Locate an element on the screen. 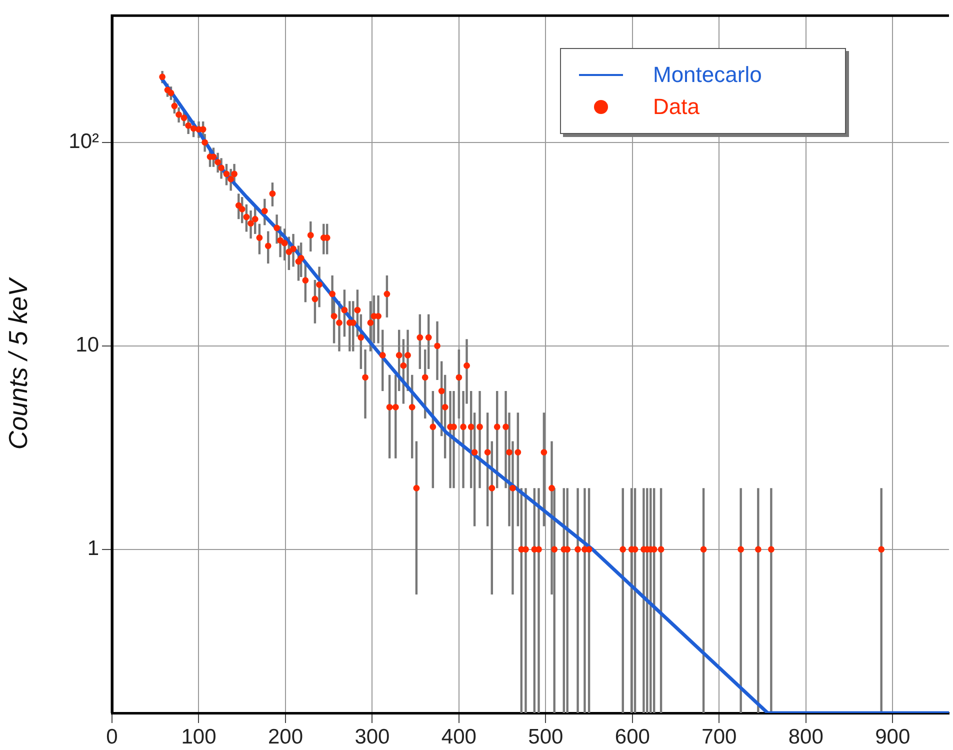 Image resolution: width=953 pixels, height=750 pixels. legend-label: Montecarlo is located at coordinates (707, 75).